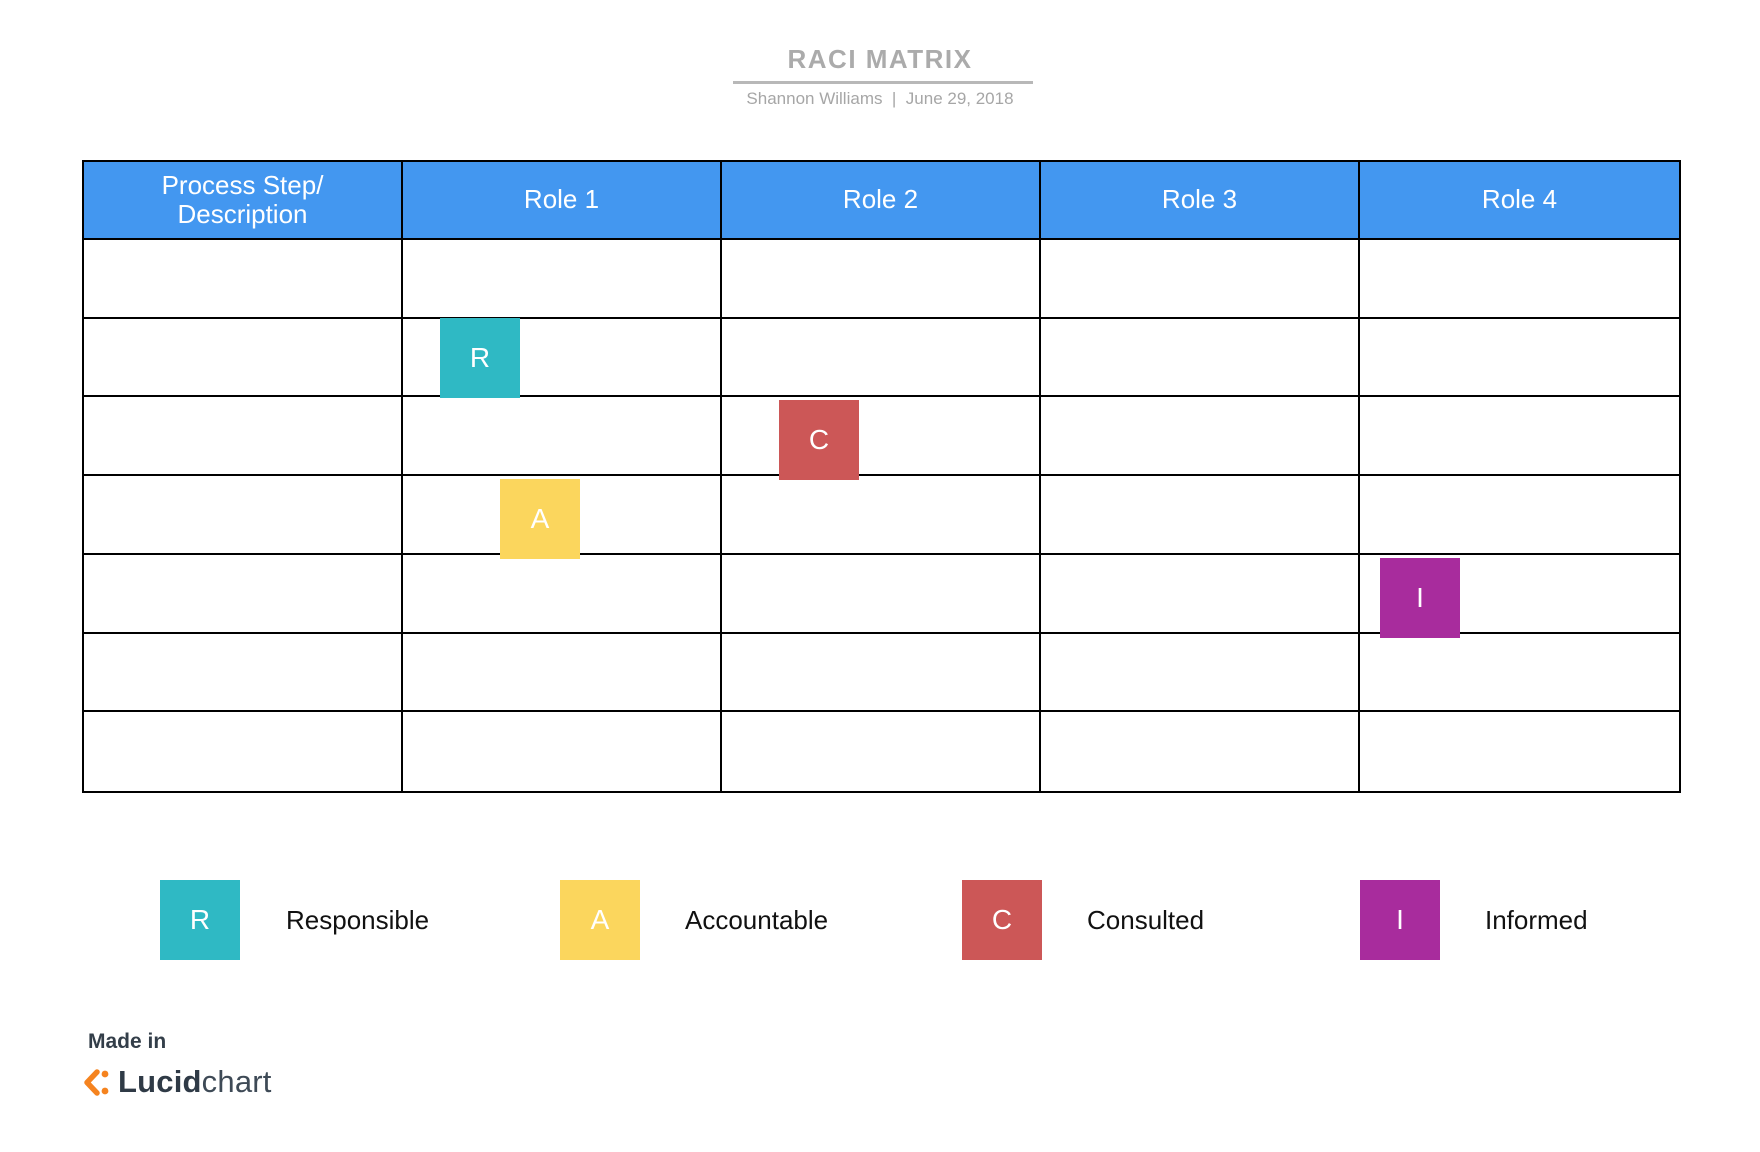  I want to click on page-subtitle: Shannon Williams | June 29, 2018, so click(880, 98).